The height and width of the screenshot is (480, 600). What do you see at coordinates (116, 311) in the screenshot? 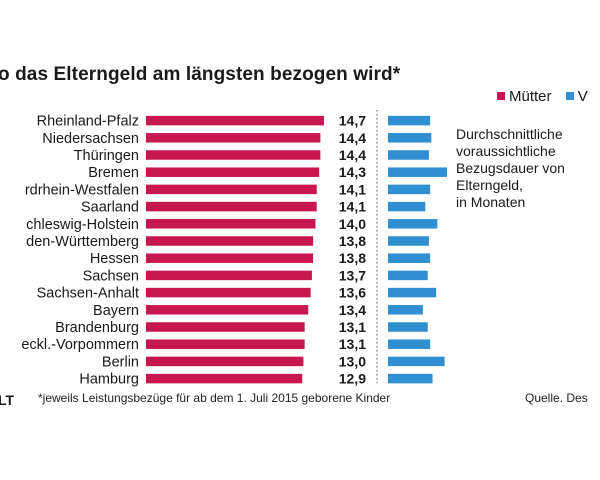
I see `category-label: Bayern` at bounding box center [116, 311].